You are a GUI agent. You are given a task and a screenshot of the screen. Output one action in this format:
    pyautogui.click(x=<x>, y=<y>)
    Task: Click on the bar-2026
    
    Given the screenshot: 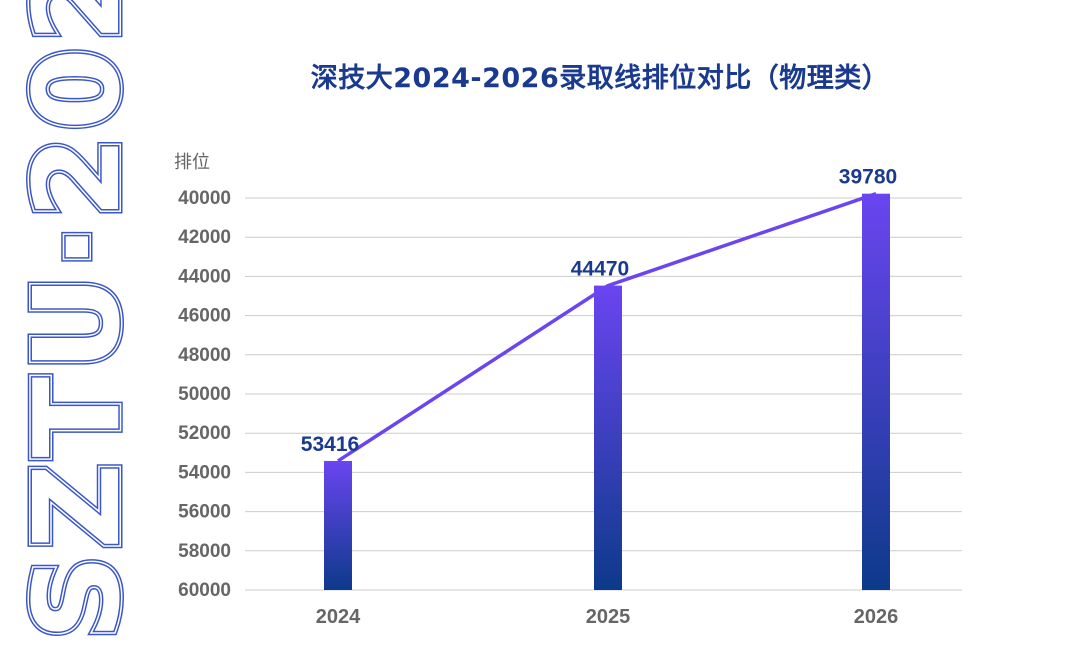 What is the action you would take?
    pyautogui.click(x=876, y=392)
    